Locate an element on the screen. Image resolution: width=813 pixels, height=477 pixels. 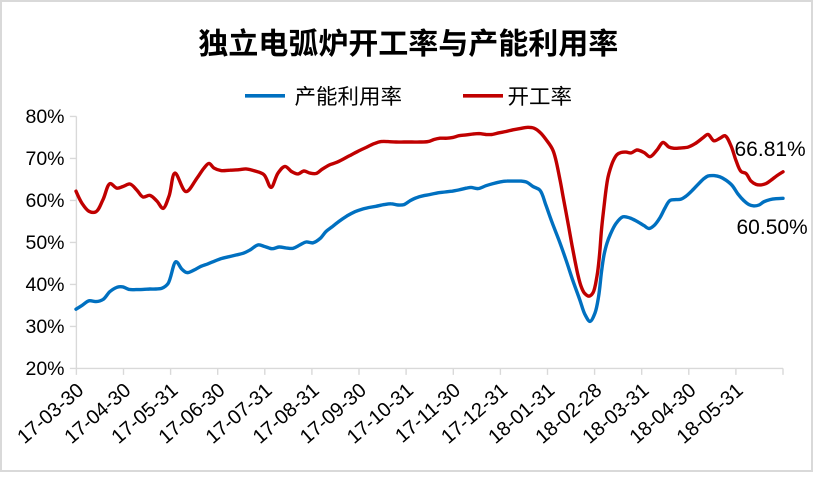
svg-text: 80% is located at coordinates (44, 117).